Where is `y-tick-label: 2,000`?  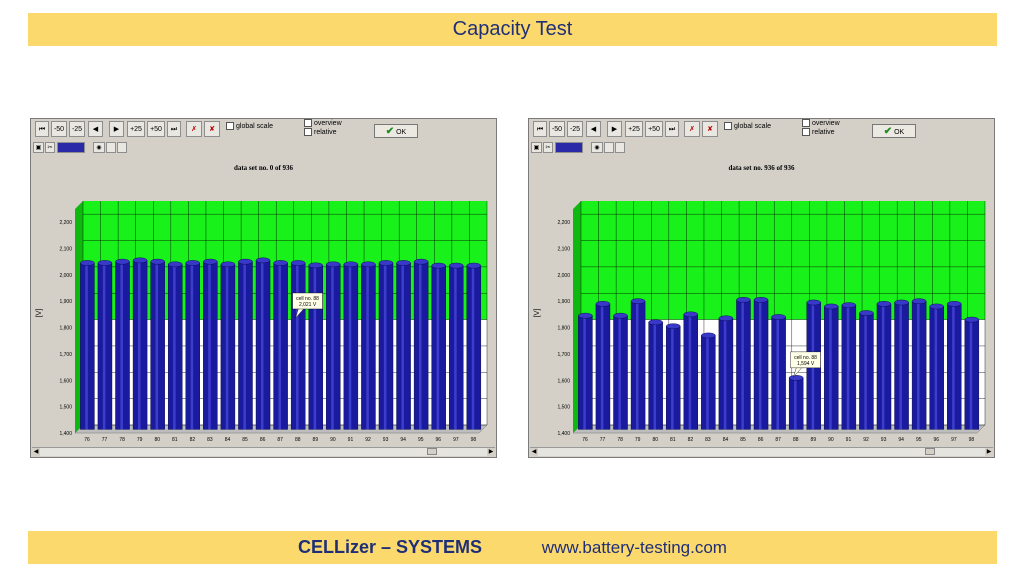
y-tick-label: 2,000 is located at coordinates (563, 276).